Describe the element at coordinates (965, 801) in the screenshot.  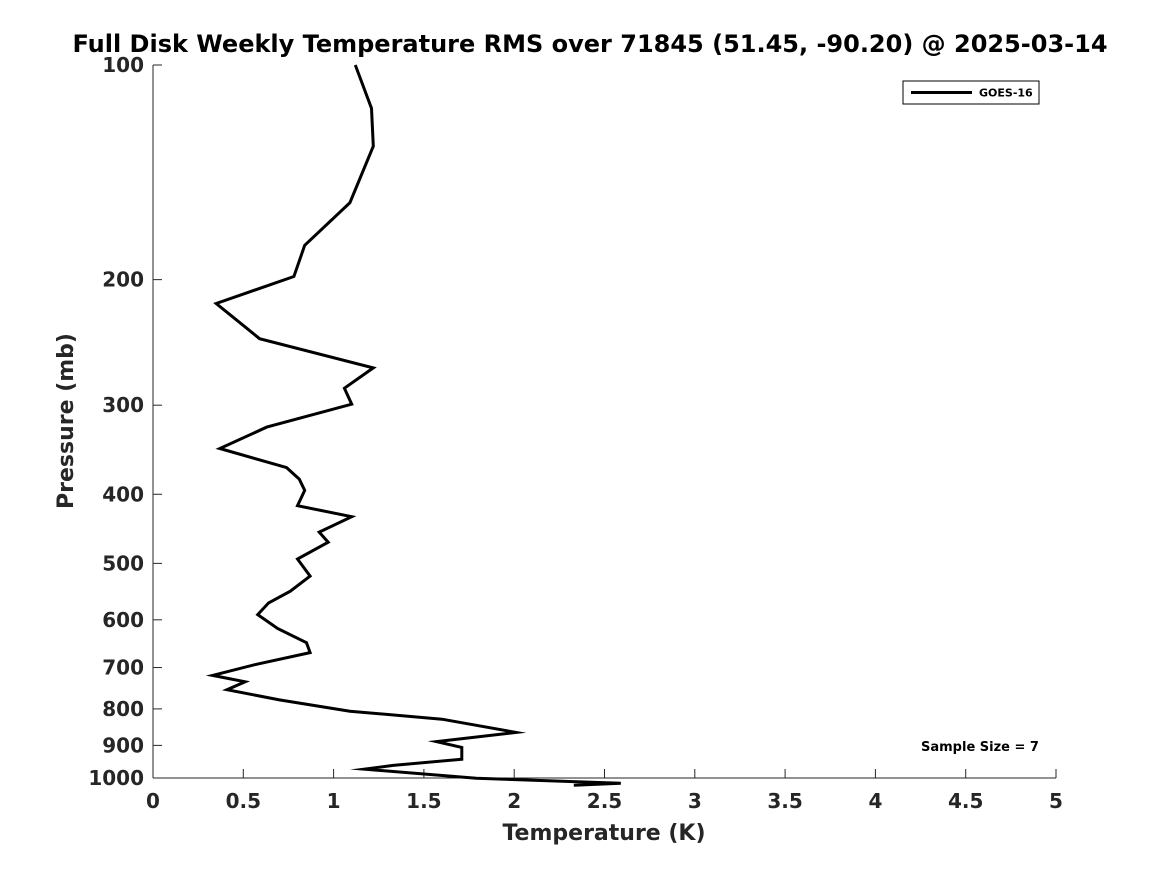
I see `x-tick-label: 4.5` at that location.